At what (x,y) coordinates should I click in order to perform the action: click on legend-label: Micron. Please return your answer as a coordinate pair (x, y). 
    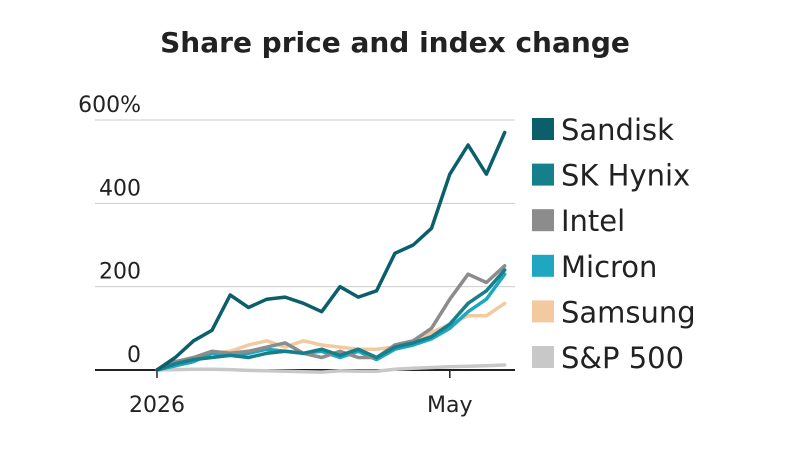
    Looking at the image, I should click on (609, 267).